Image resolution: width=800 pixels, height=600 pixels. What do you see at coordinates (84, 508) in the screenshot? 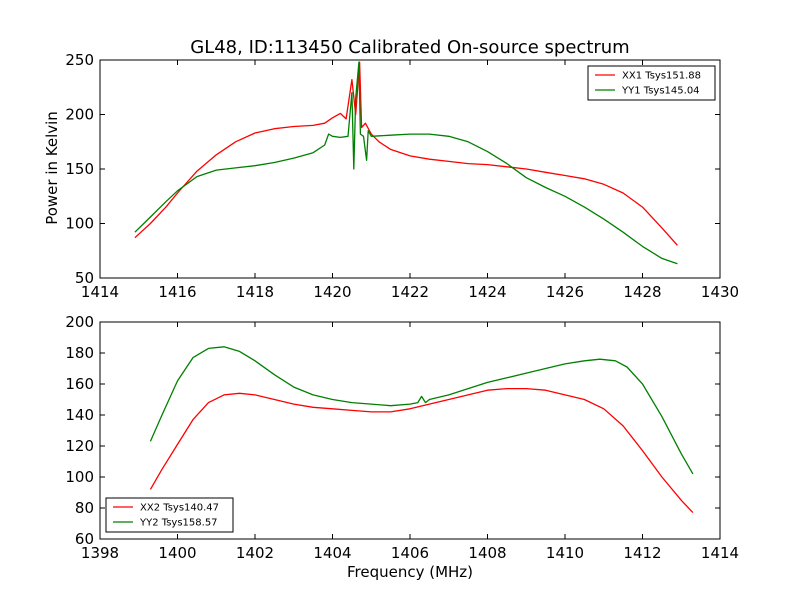
I see `y-tick-label: 80` at bounding box center [84, 508].